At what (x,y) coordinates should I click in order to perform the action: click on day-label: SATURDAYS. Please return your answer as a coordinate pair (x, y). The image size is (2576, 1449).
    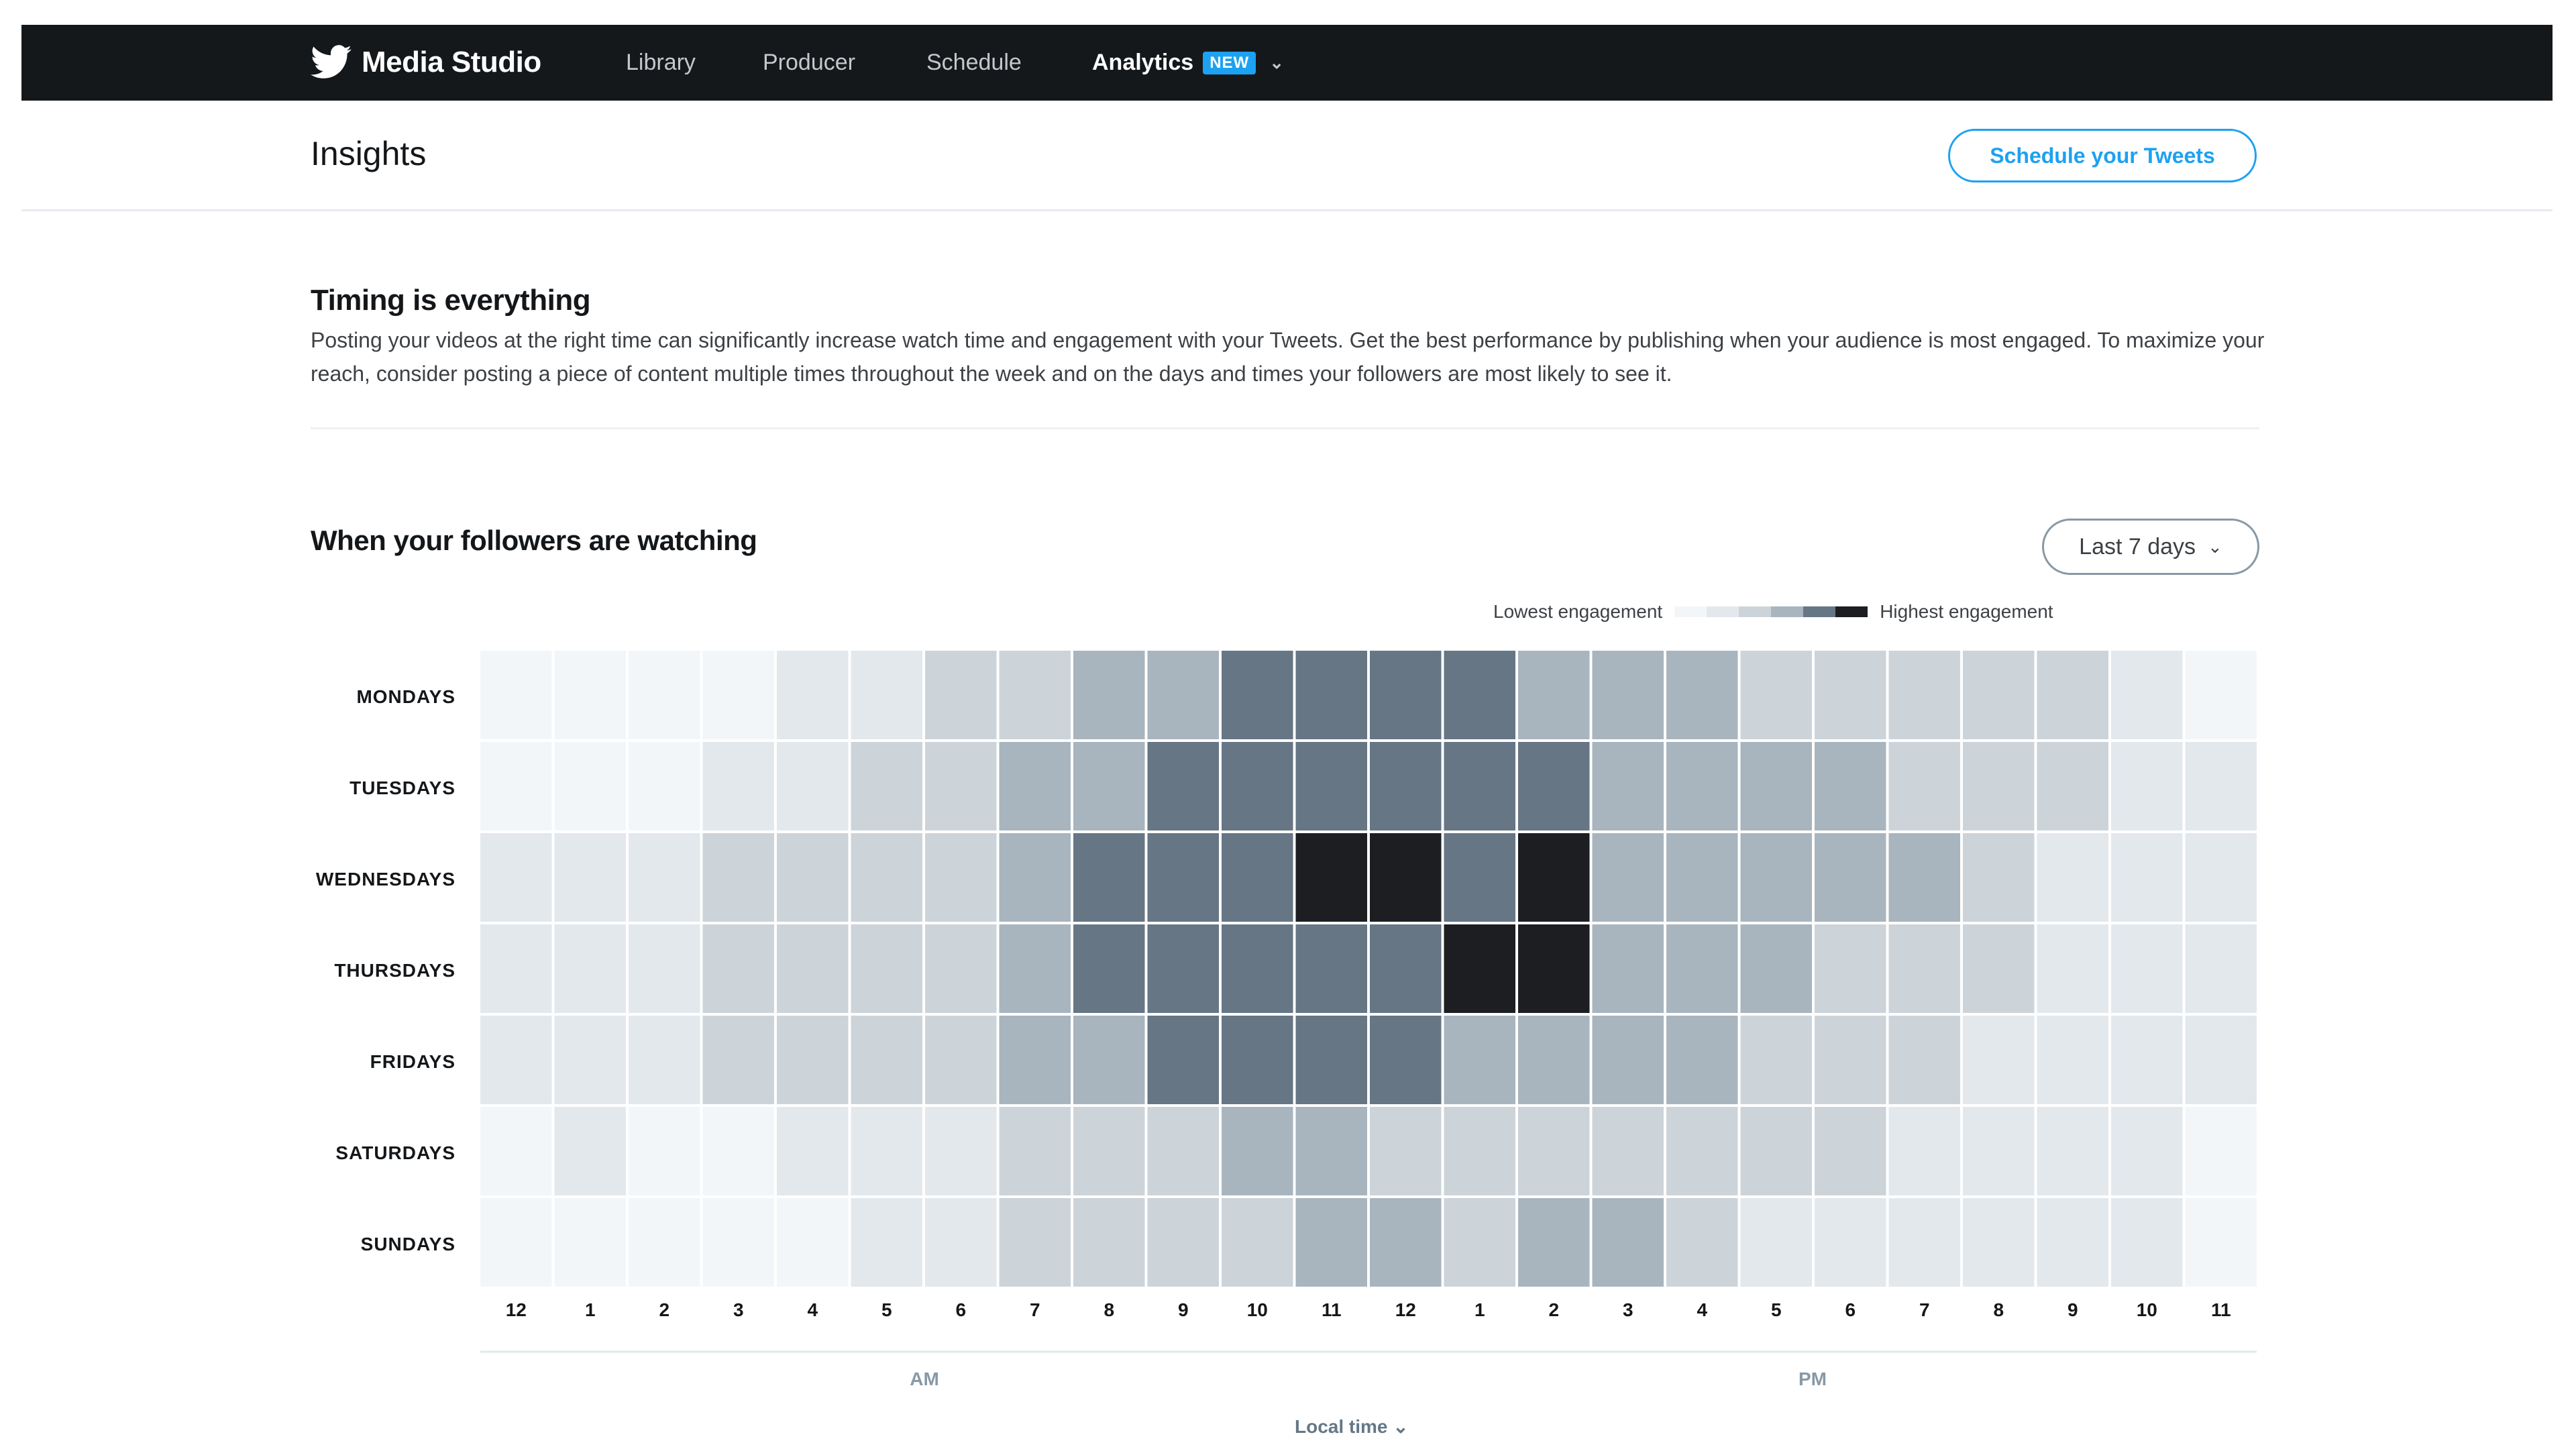
    Looking at the image, I should click on (395, 1152).